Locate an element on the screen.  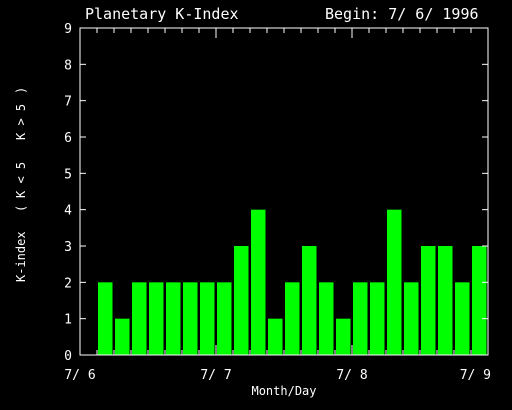
x-tick-label: 7/ 8 is located at coordinates (351, 375).